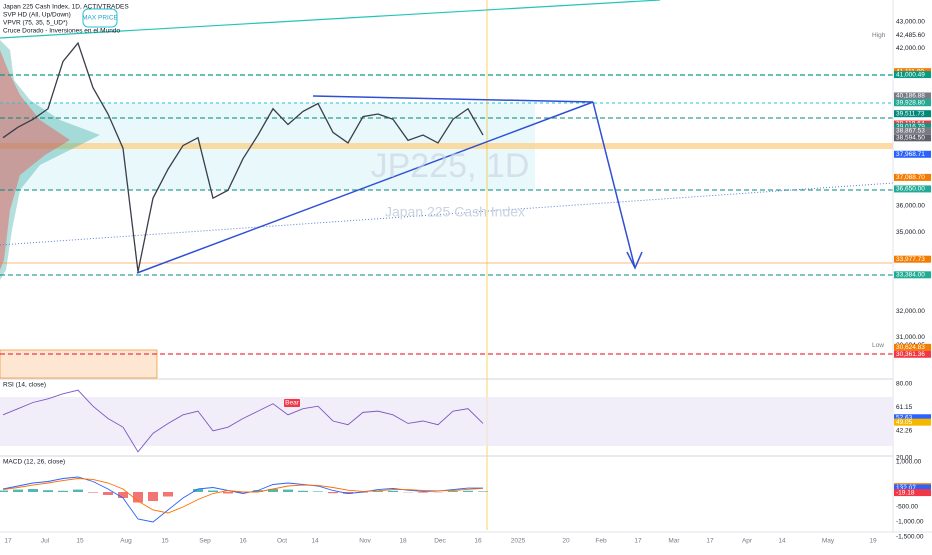 The width and height of the screenshot is (932, 555). What do you see at coordinates (910, 232) in the screenshot?
I see `price-tick-label: 35,000.00` at bounding box center [910, 232].